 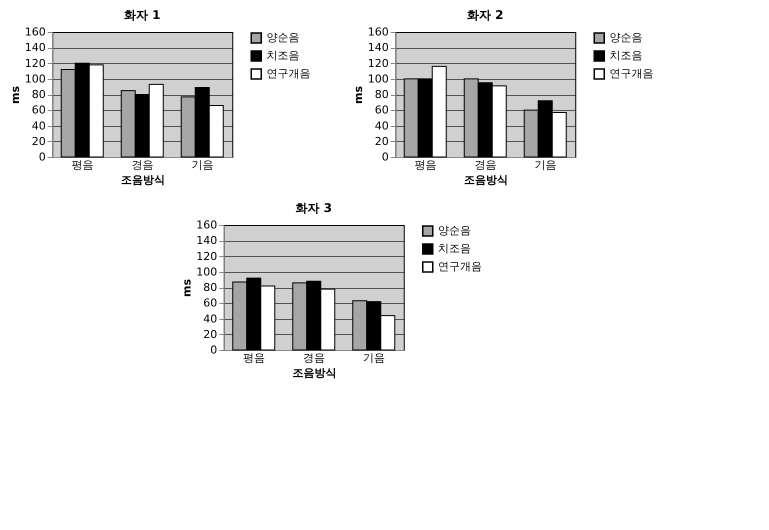 I want to click on chart-title: 화자 1, so click(x=142, y=15).